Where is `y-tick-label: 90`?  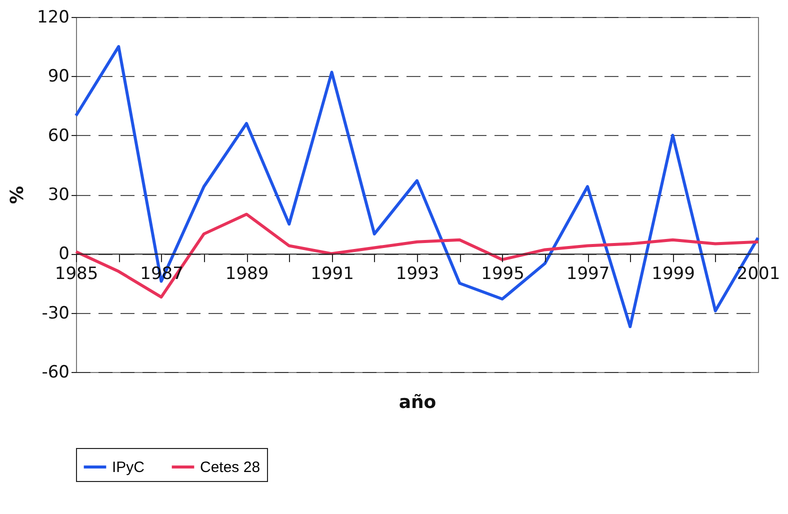
y-tick-label: 90 is located at coordinates (59, 76).